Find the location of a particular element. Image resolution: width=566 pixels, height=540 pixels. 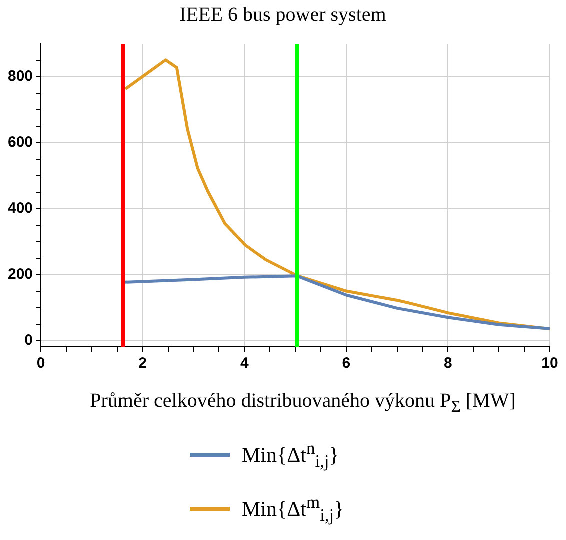

x-axis-title: Průměr celkového distribuovaného výkonu P$_{Σ}$ [MW] is located at coordinates (303, 403).